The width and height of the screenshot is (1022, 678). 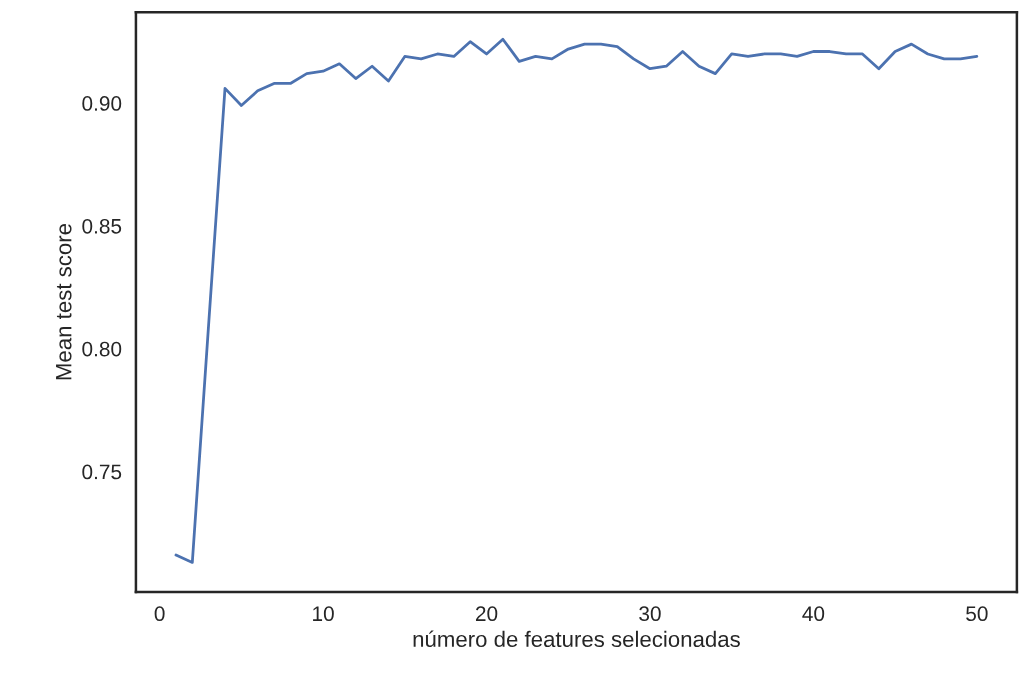 I want to click on y-axis-title: Mean test score, so click(x=64, y=301).